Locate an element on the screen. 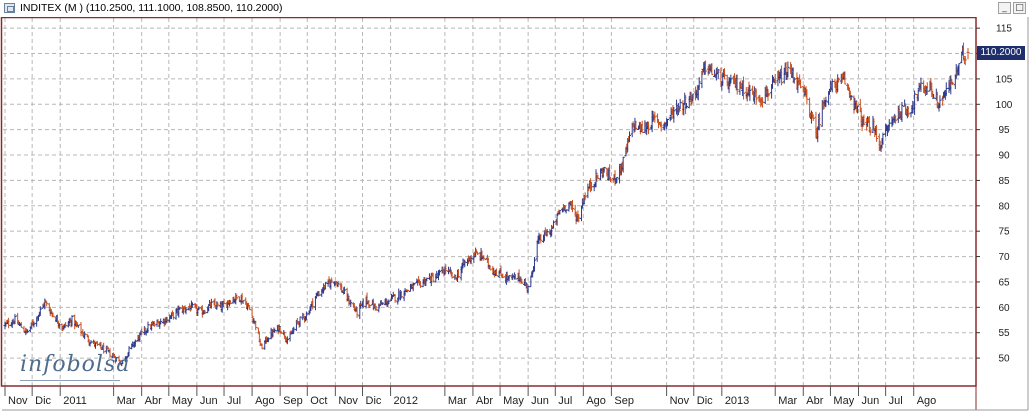 The image size is (1029, 412). minimize-button: _ is located at coordinates (1004, 8).